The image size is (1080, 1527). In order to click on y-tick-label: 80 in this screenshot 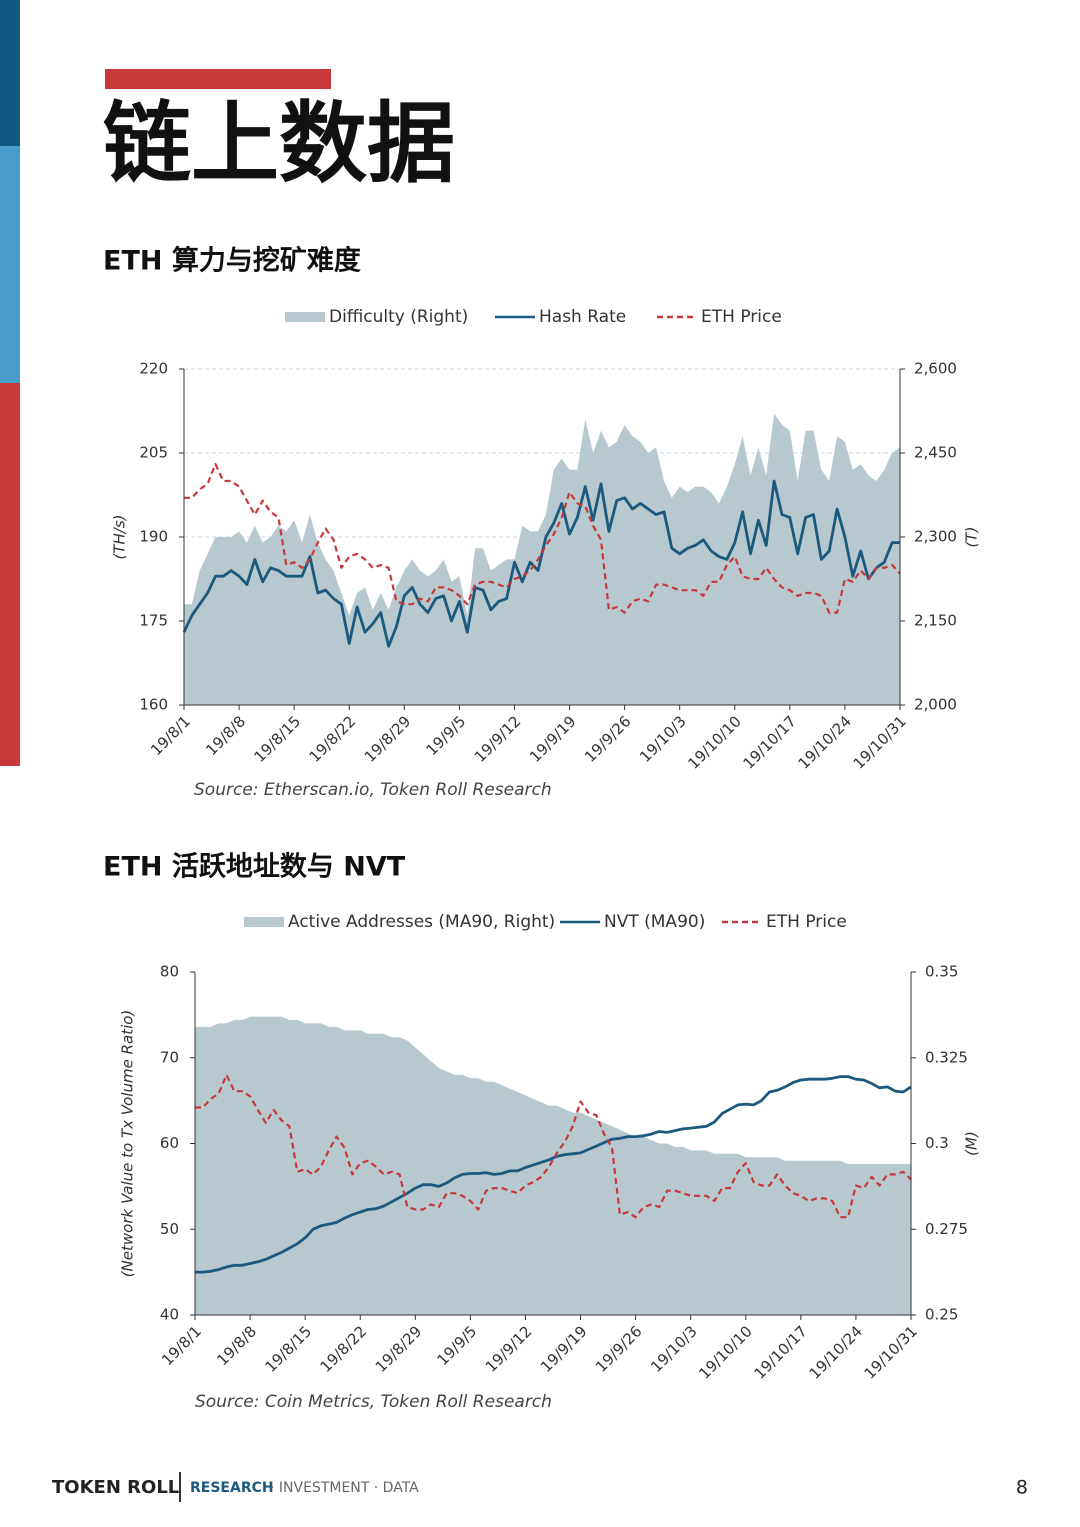, I will do `click(169, 972)`.